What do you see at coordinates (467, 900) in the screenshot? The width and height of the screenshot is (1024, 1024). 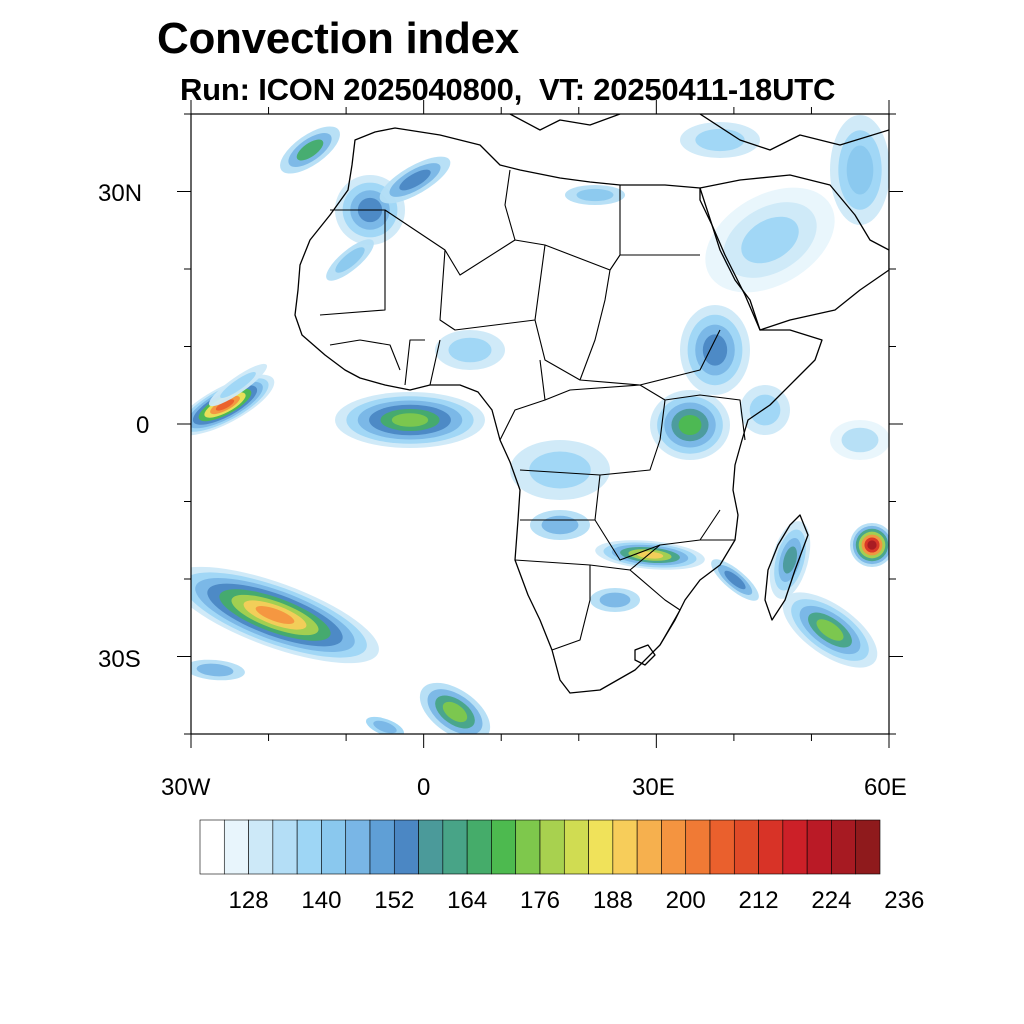 I see `colorbar-label: 164` at bounding box center [467, 900].